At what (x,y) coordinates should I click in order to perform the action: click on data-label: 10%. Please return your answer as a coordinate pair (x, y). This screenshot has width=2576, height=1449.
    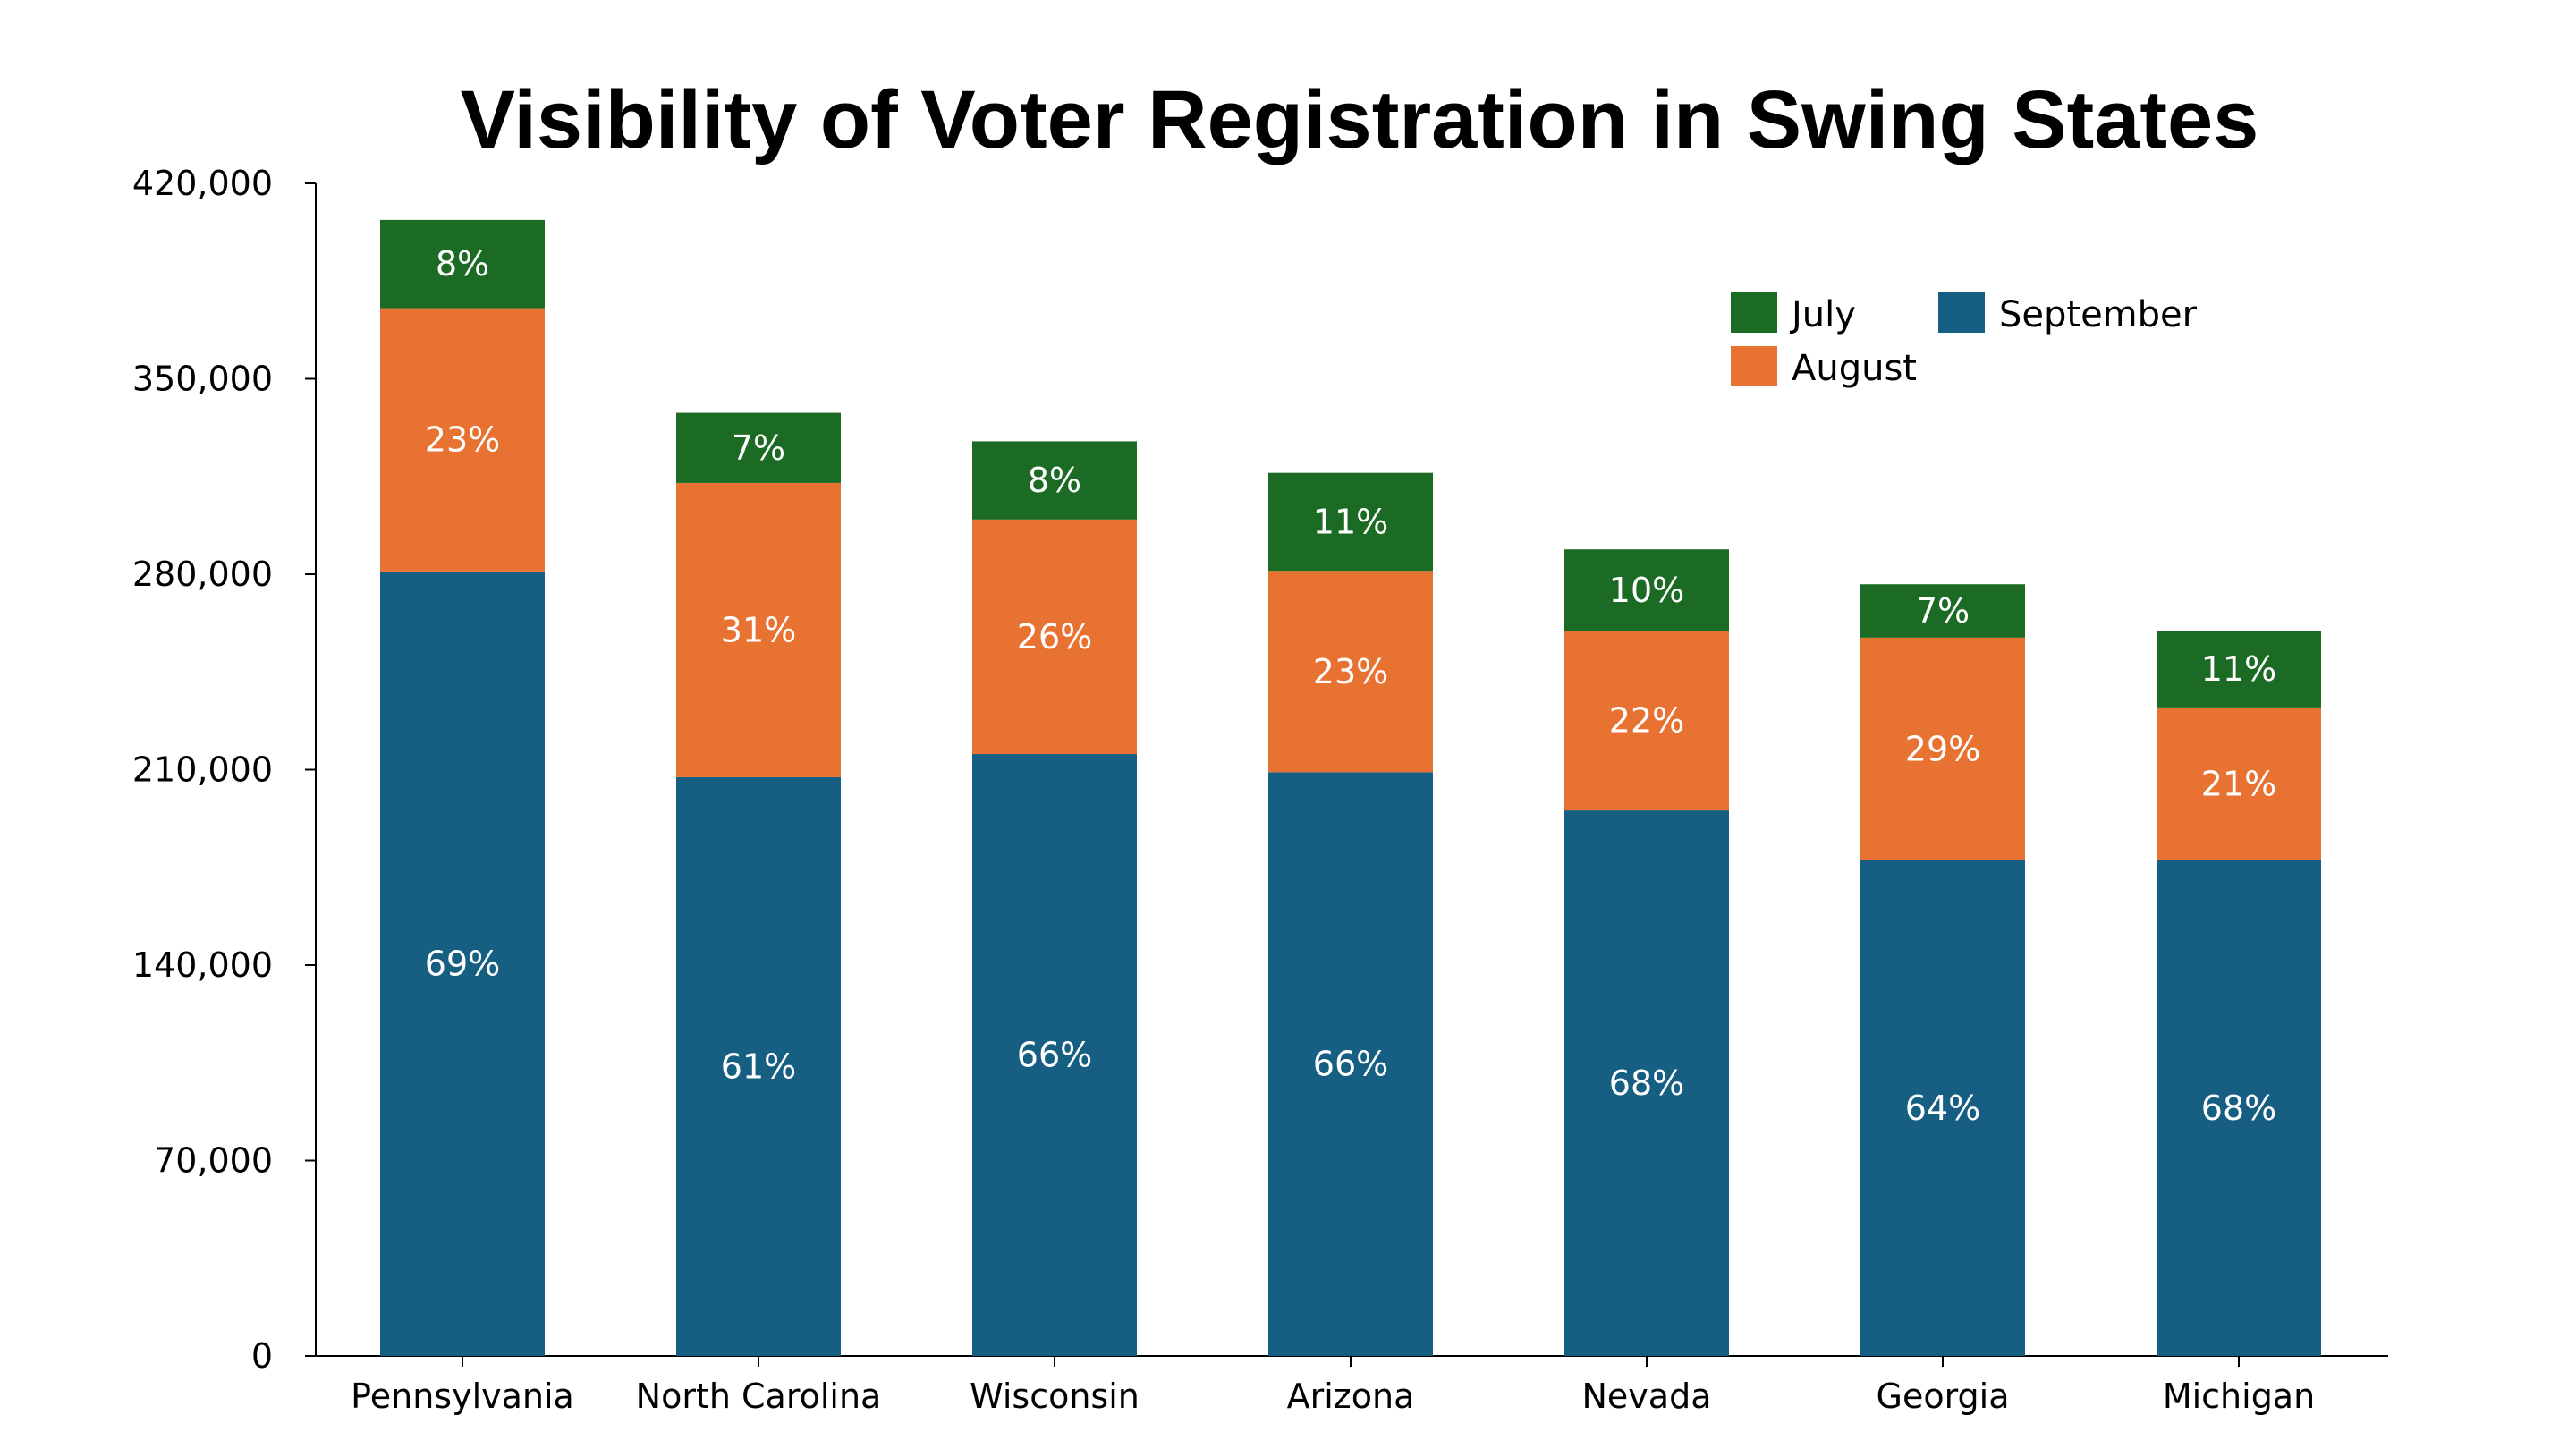
    Looking at the image, I should click on (1646, 590).